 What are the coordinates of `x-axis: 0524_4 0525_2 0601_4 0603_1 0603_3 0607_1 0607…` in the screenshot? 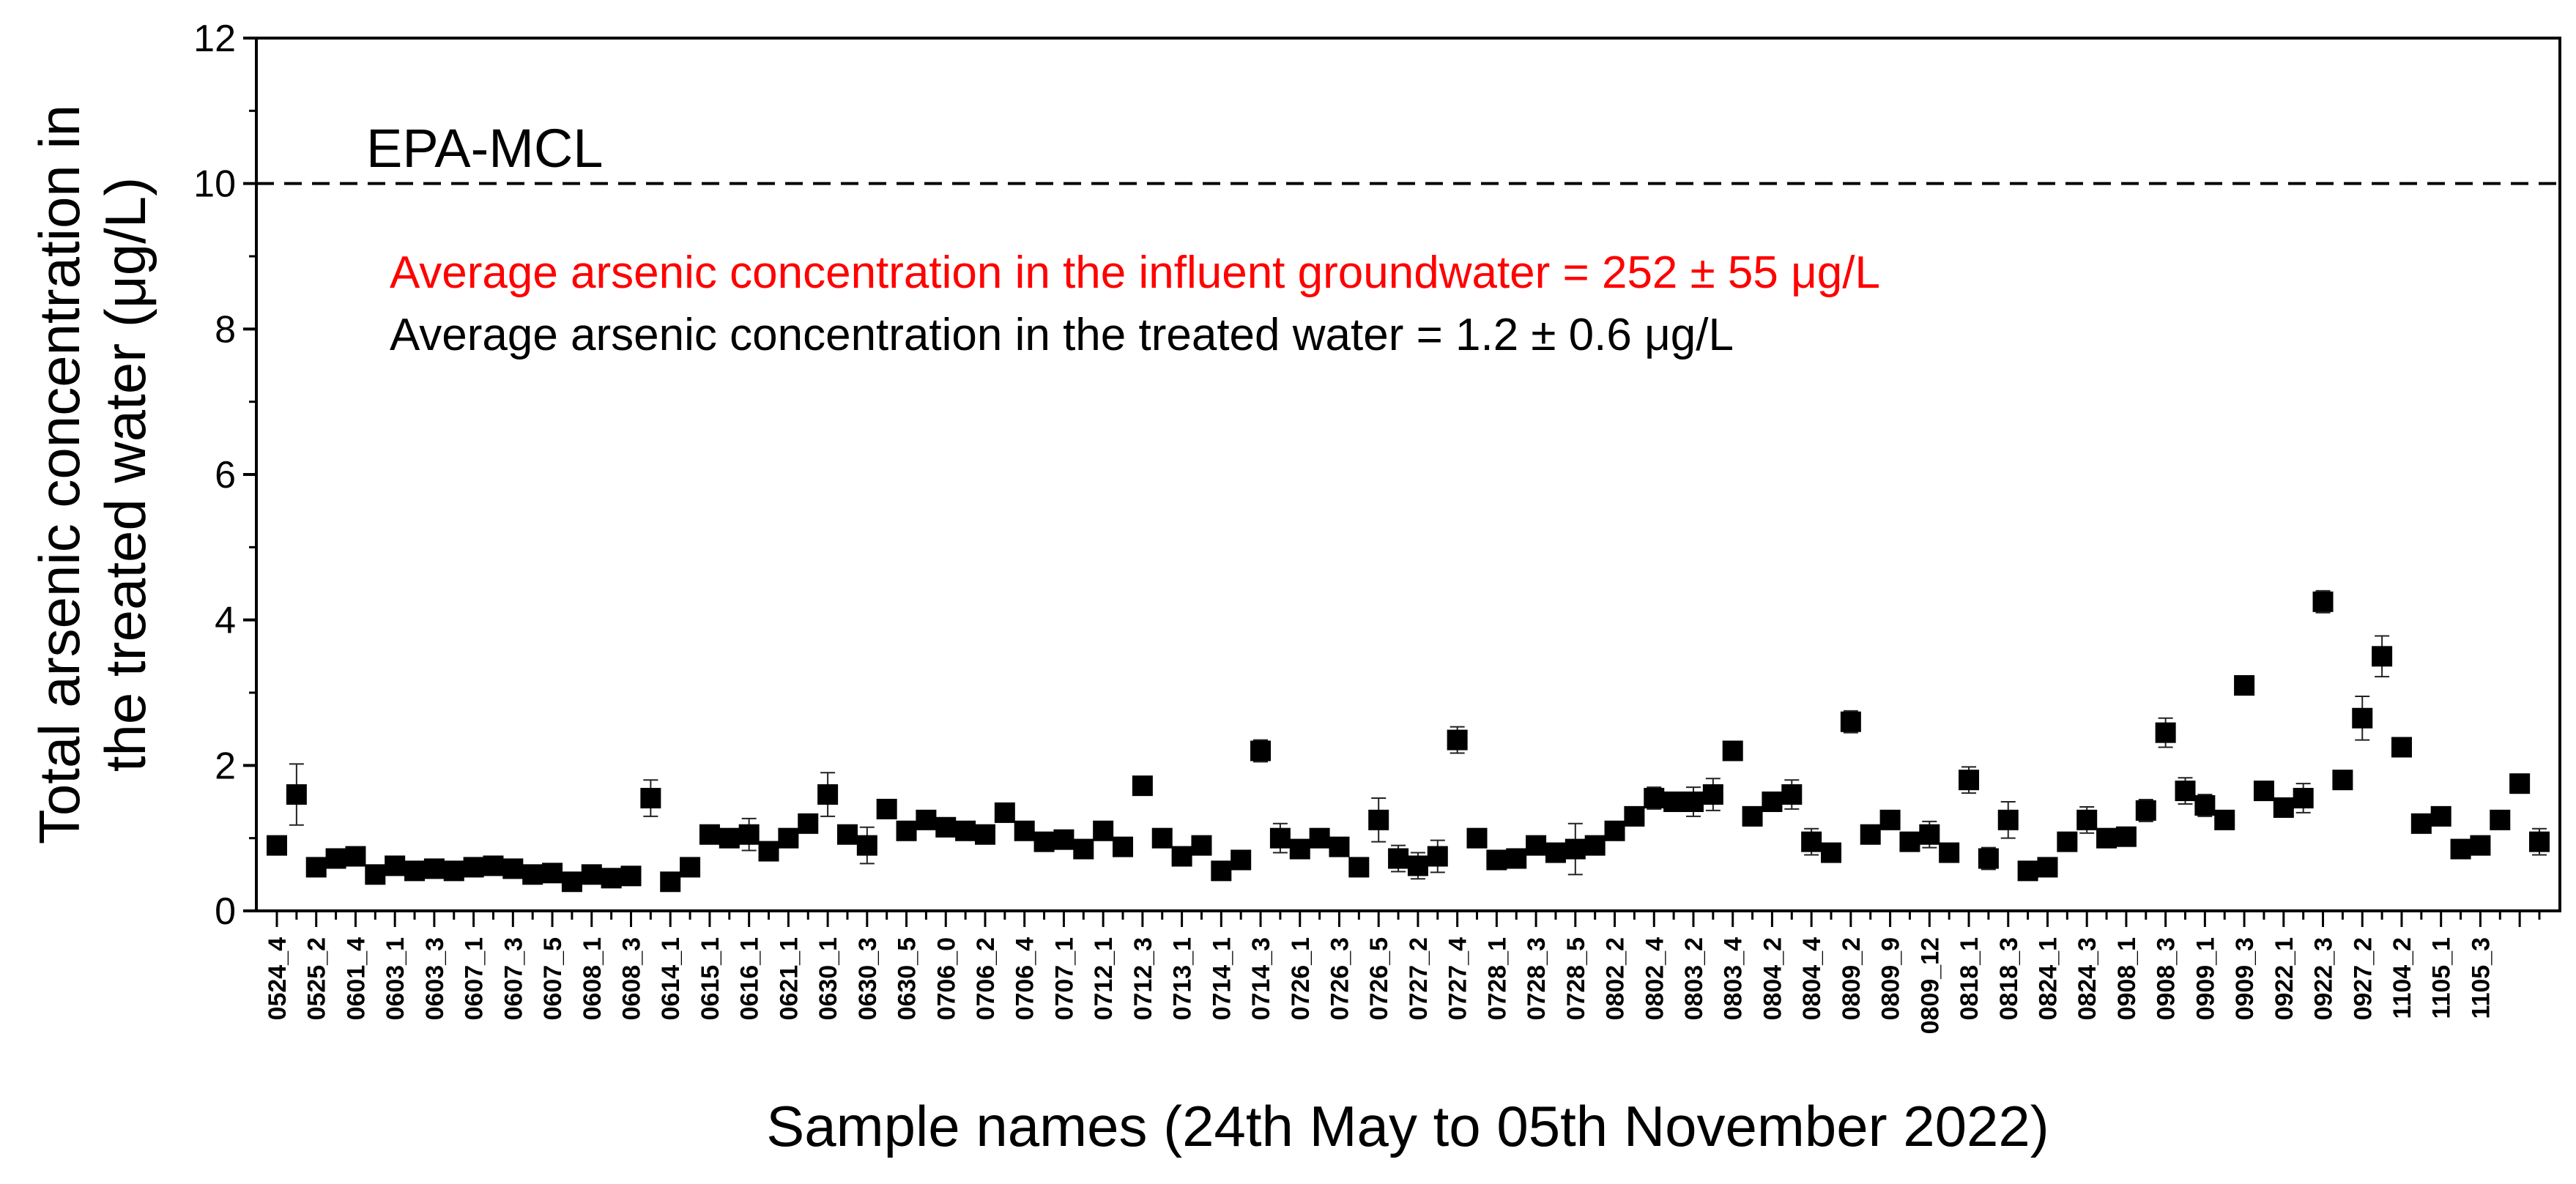 It's located at (1402, 972).